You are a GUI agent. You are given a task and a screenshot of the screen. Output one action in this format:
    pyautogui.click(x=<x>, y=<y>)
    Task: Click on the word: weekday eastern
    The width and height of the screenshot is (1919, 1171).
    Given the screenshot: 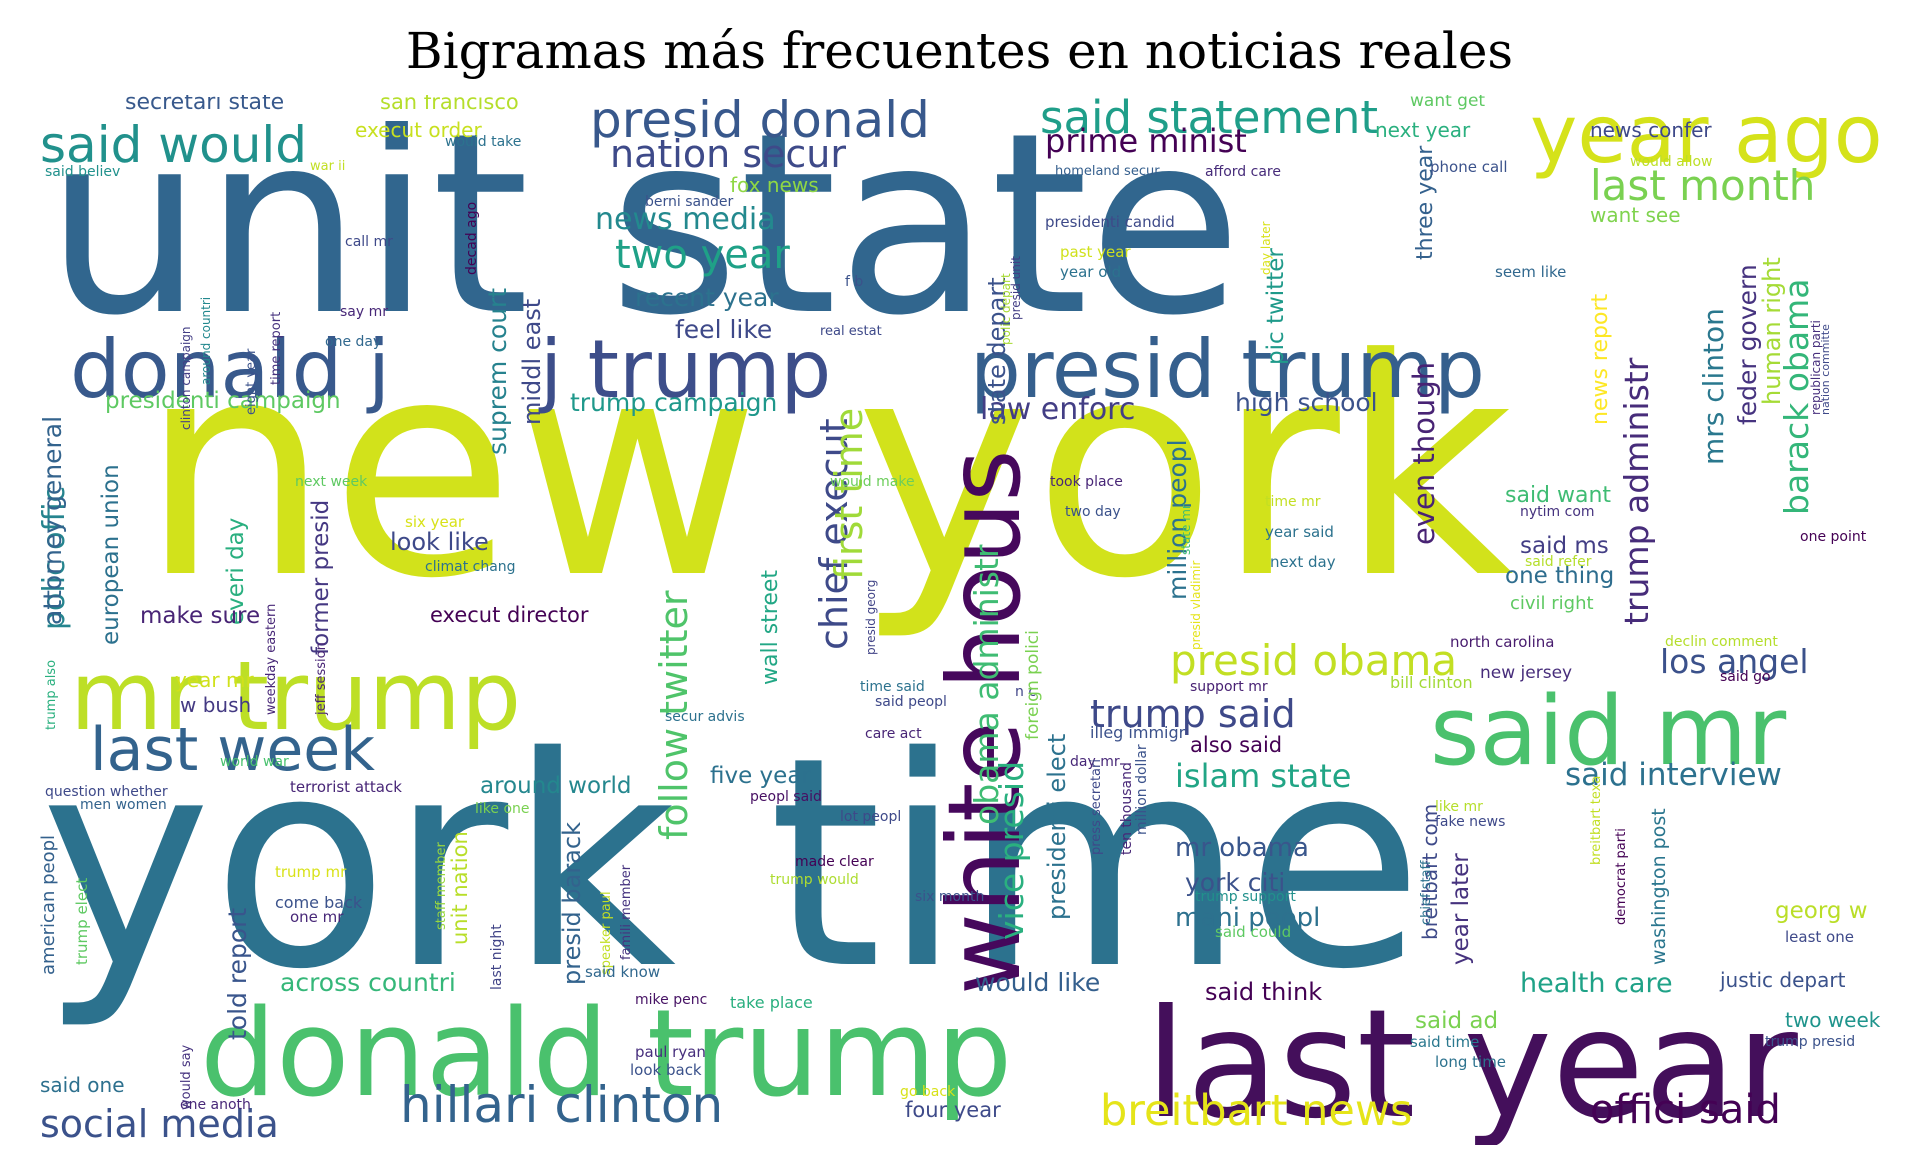 What is the action you would take?
    pyautogui.click(x=271, y=659)
    